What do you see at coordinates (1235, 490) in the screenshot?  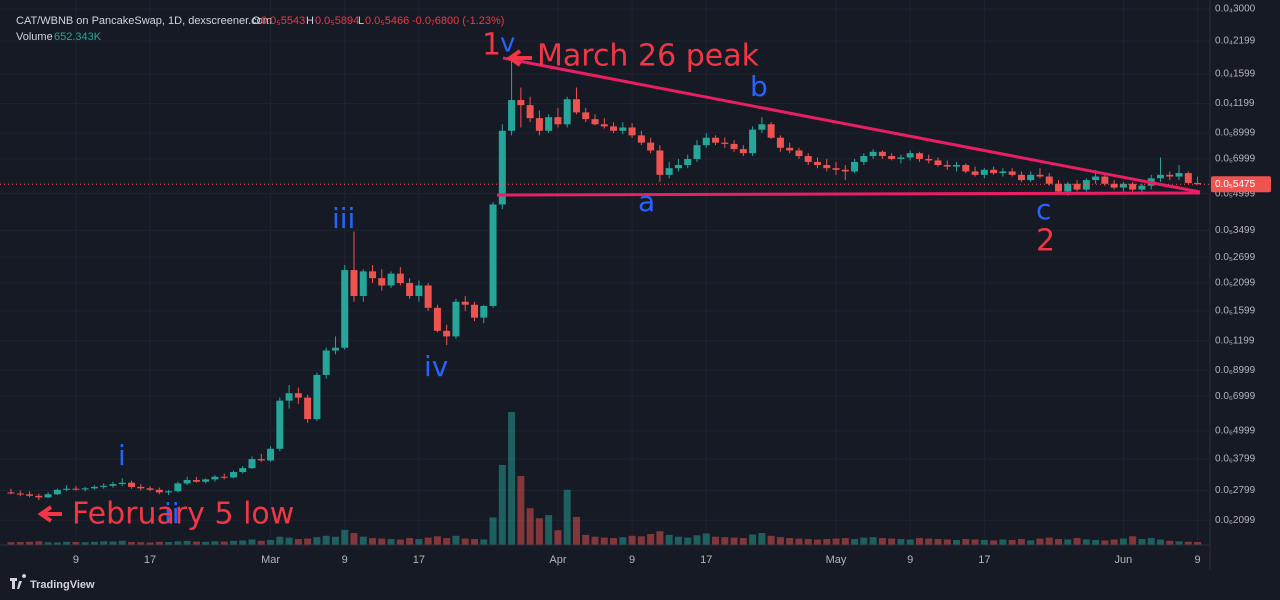 I see `y-tick-label: 0.0₆2799` at bounding box center [1235, 490].